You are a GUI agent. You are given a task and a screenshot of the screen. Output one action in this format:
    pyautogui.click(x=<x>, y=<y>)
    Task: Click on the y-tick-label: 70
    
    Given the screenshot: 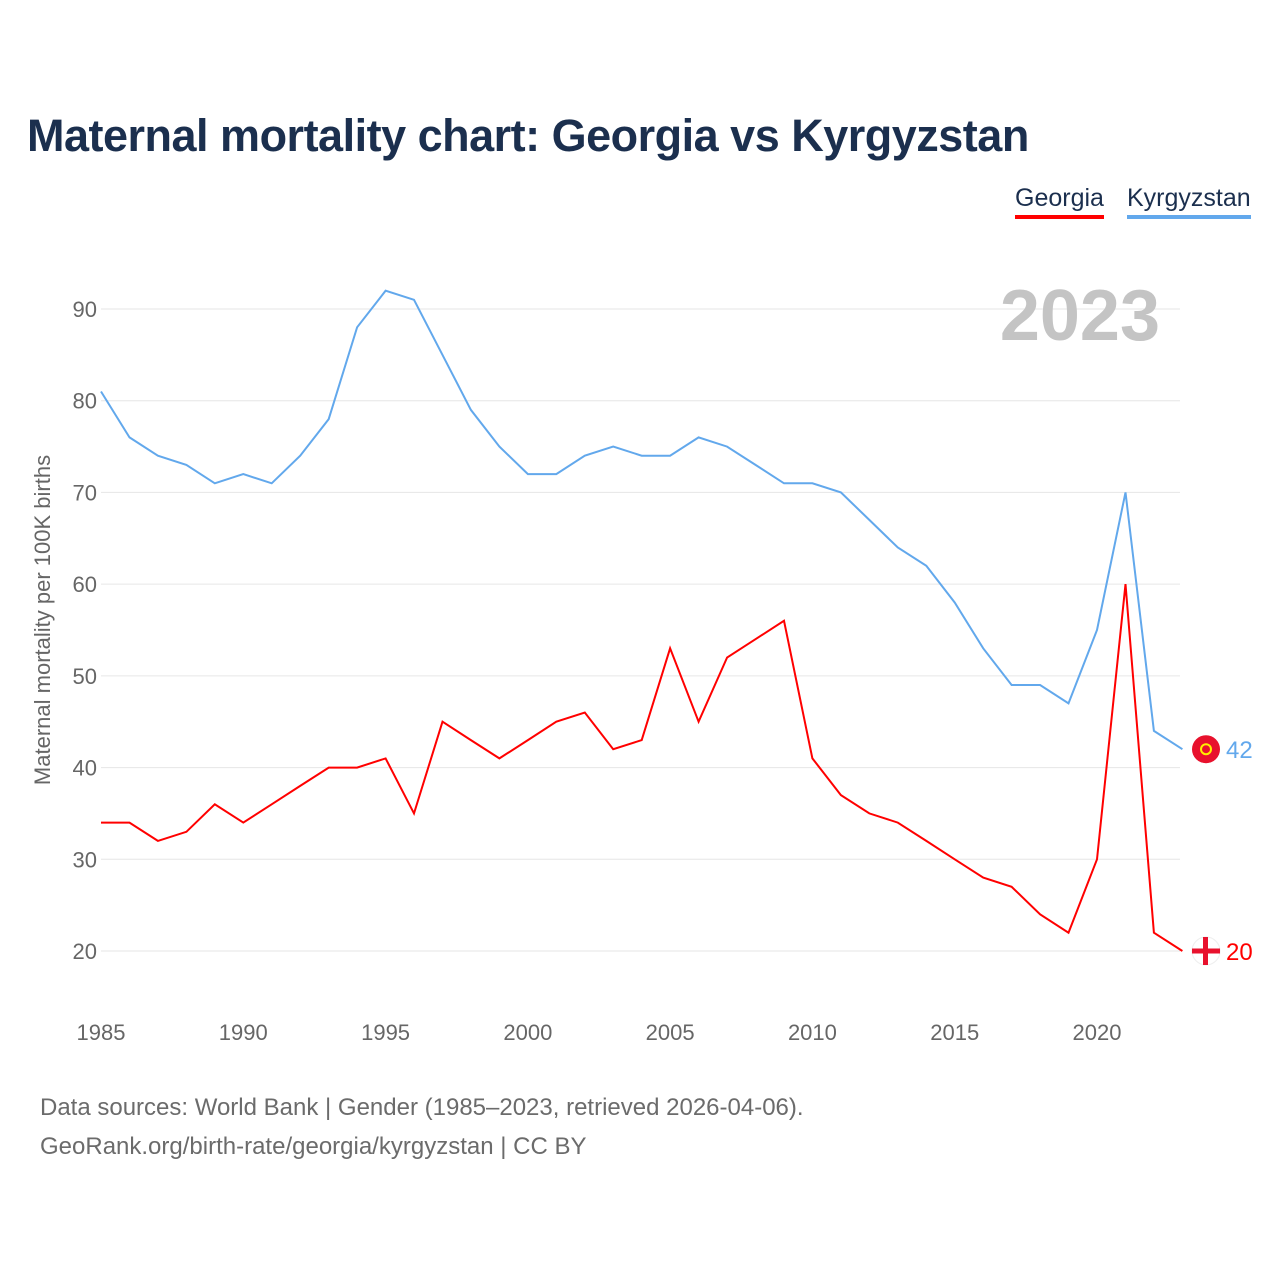 What is the action you would take?
    pyautogui.click(x=85, y=492)
    